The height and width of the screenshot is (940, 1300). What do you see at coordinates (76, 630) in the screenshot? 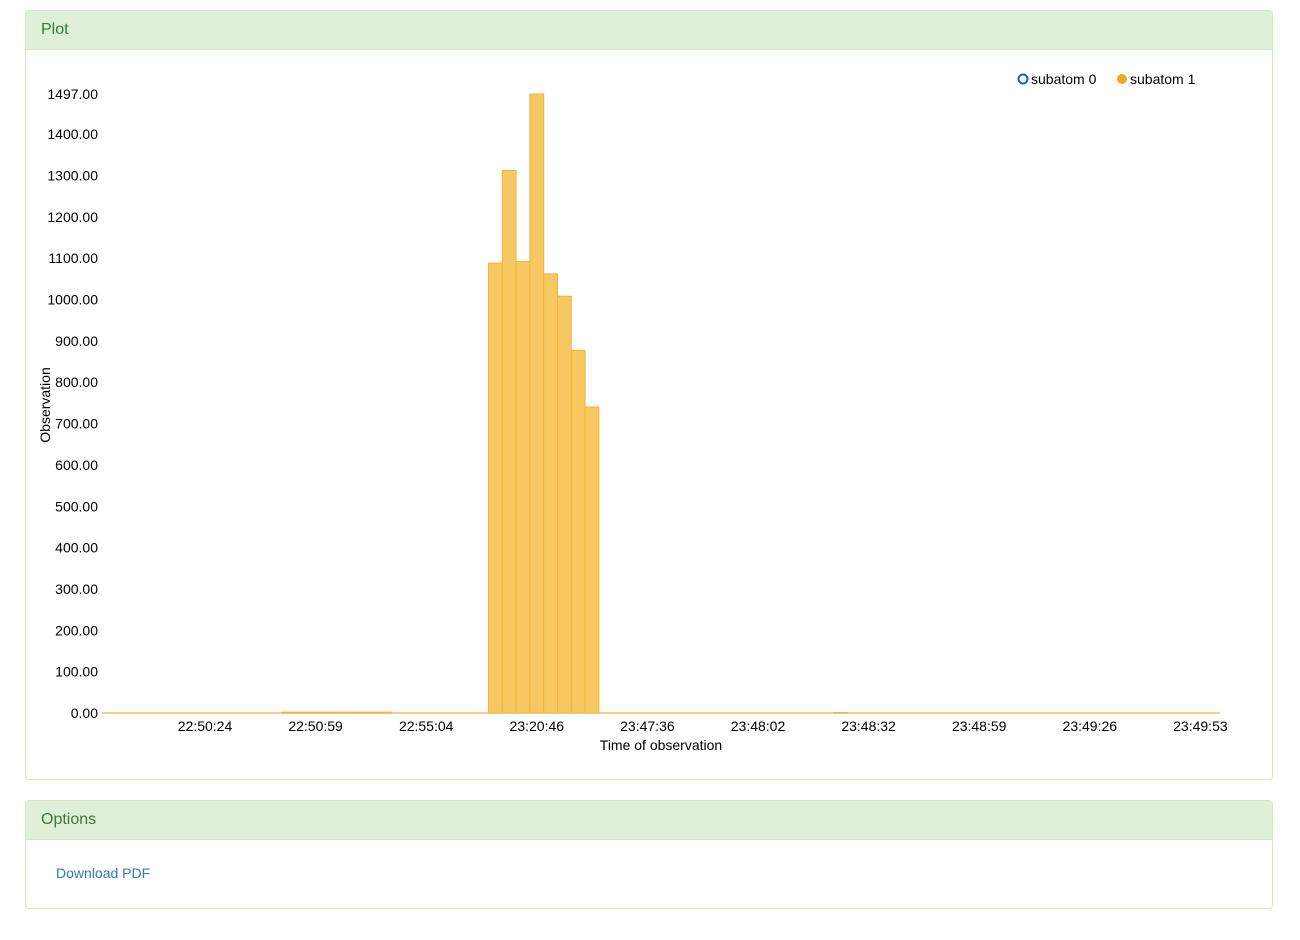
I see `y-tick-label: 200.00` at bounding box center [76, 630].